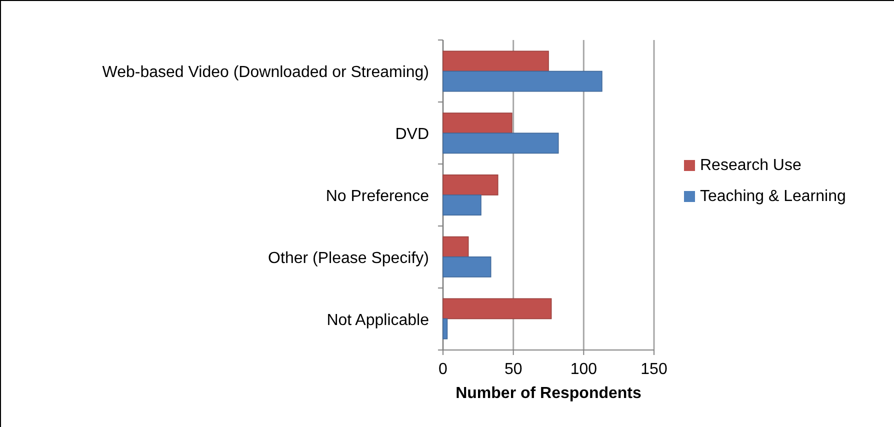  I want to click on legend-label: Research Use, so click(751, 165).